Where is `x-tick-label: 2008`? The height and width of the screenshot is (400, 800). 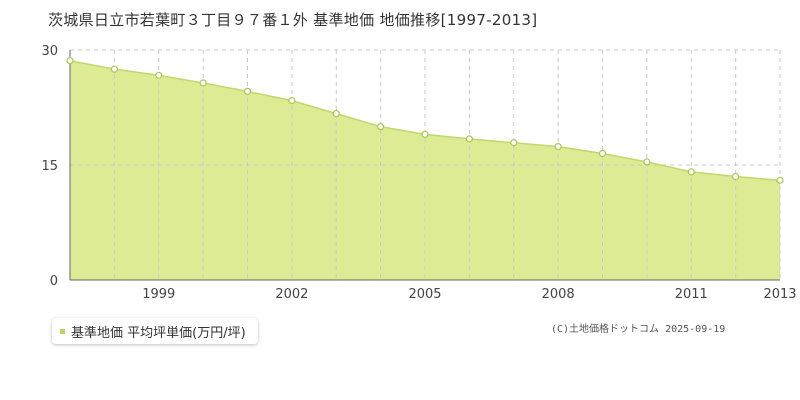 x-tick-label: 2008 is located at coordinates (558, 294).